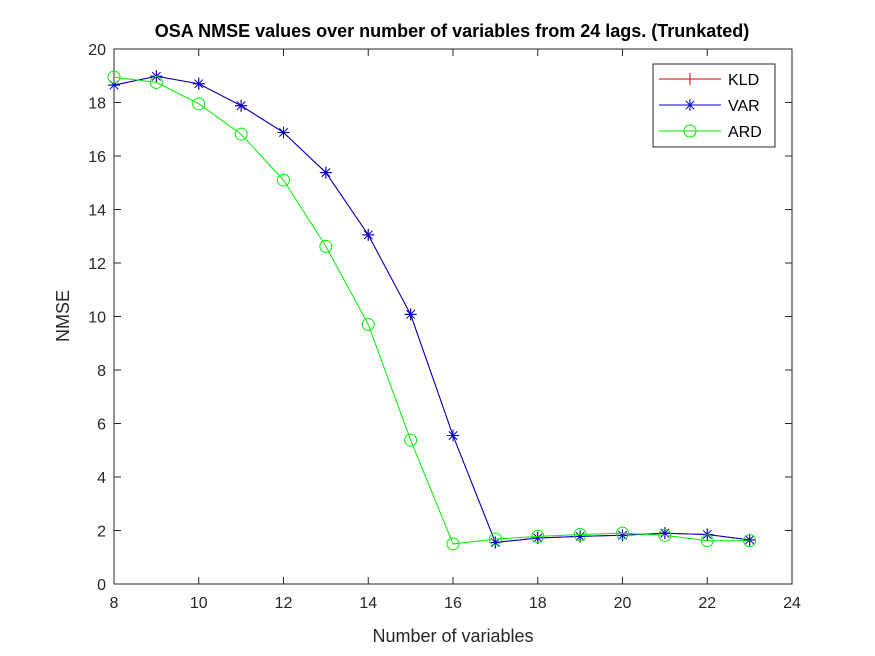 This screenshot has width=875, height=656. Describe the element at coordinates (284, 603) in the screenshot. I see `x-tick-label: 12` at that location.